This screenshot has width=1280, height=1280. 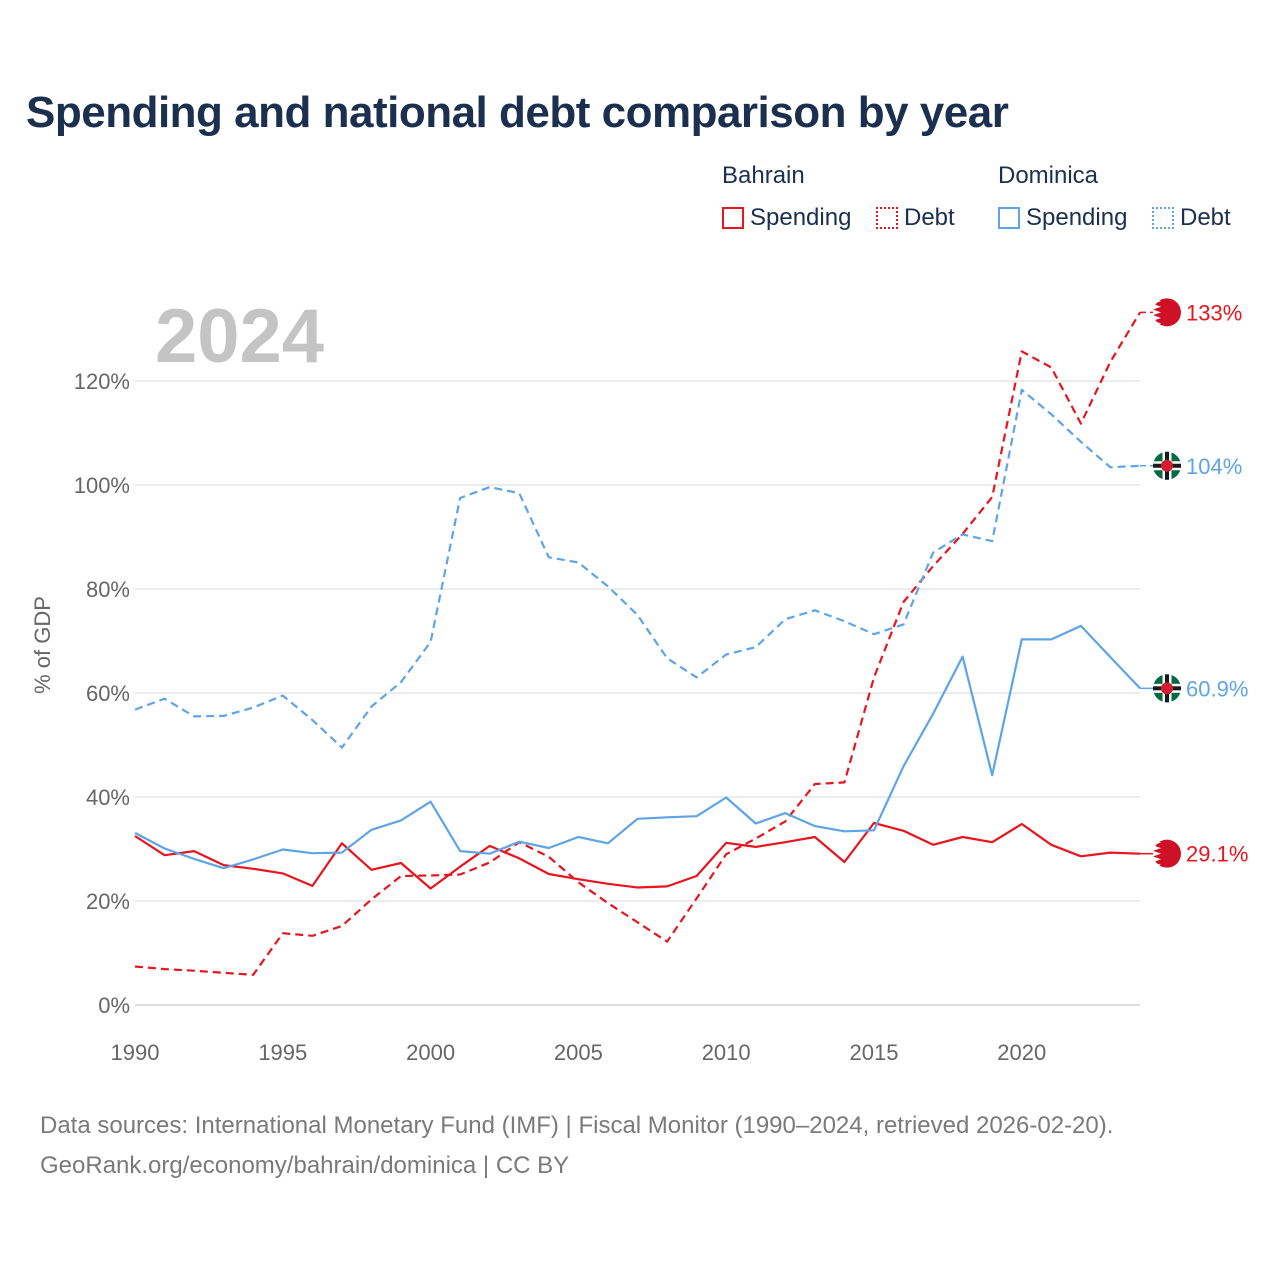 What do you see at coordinates (108, 797) in the screenshot?
I see `y-tick-label: 40%` at bounding box center [108, 797].